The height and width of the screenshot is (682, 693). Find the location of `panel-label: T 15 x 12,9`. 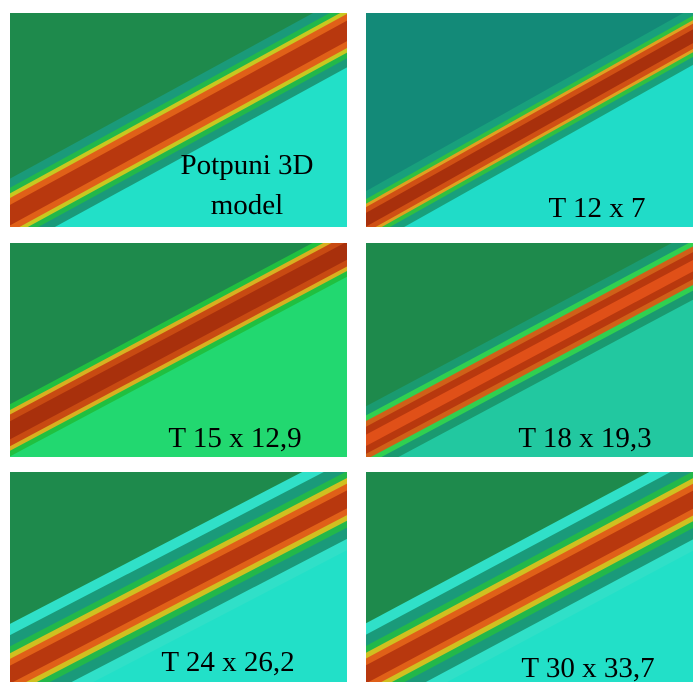

panel-label: T 15 x 12,9 is located at coordinates (235, 438).